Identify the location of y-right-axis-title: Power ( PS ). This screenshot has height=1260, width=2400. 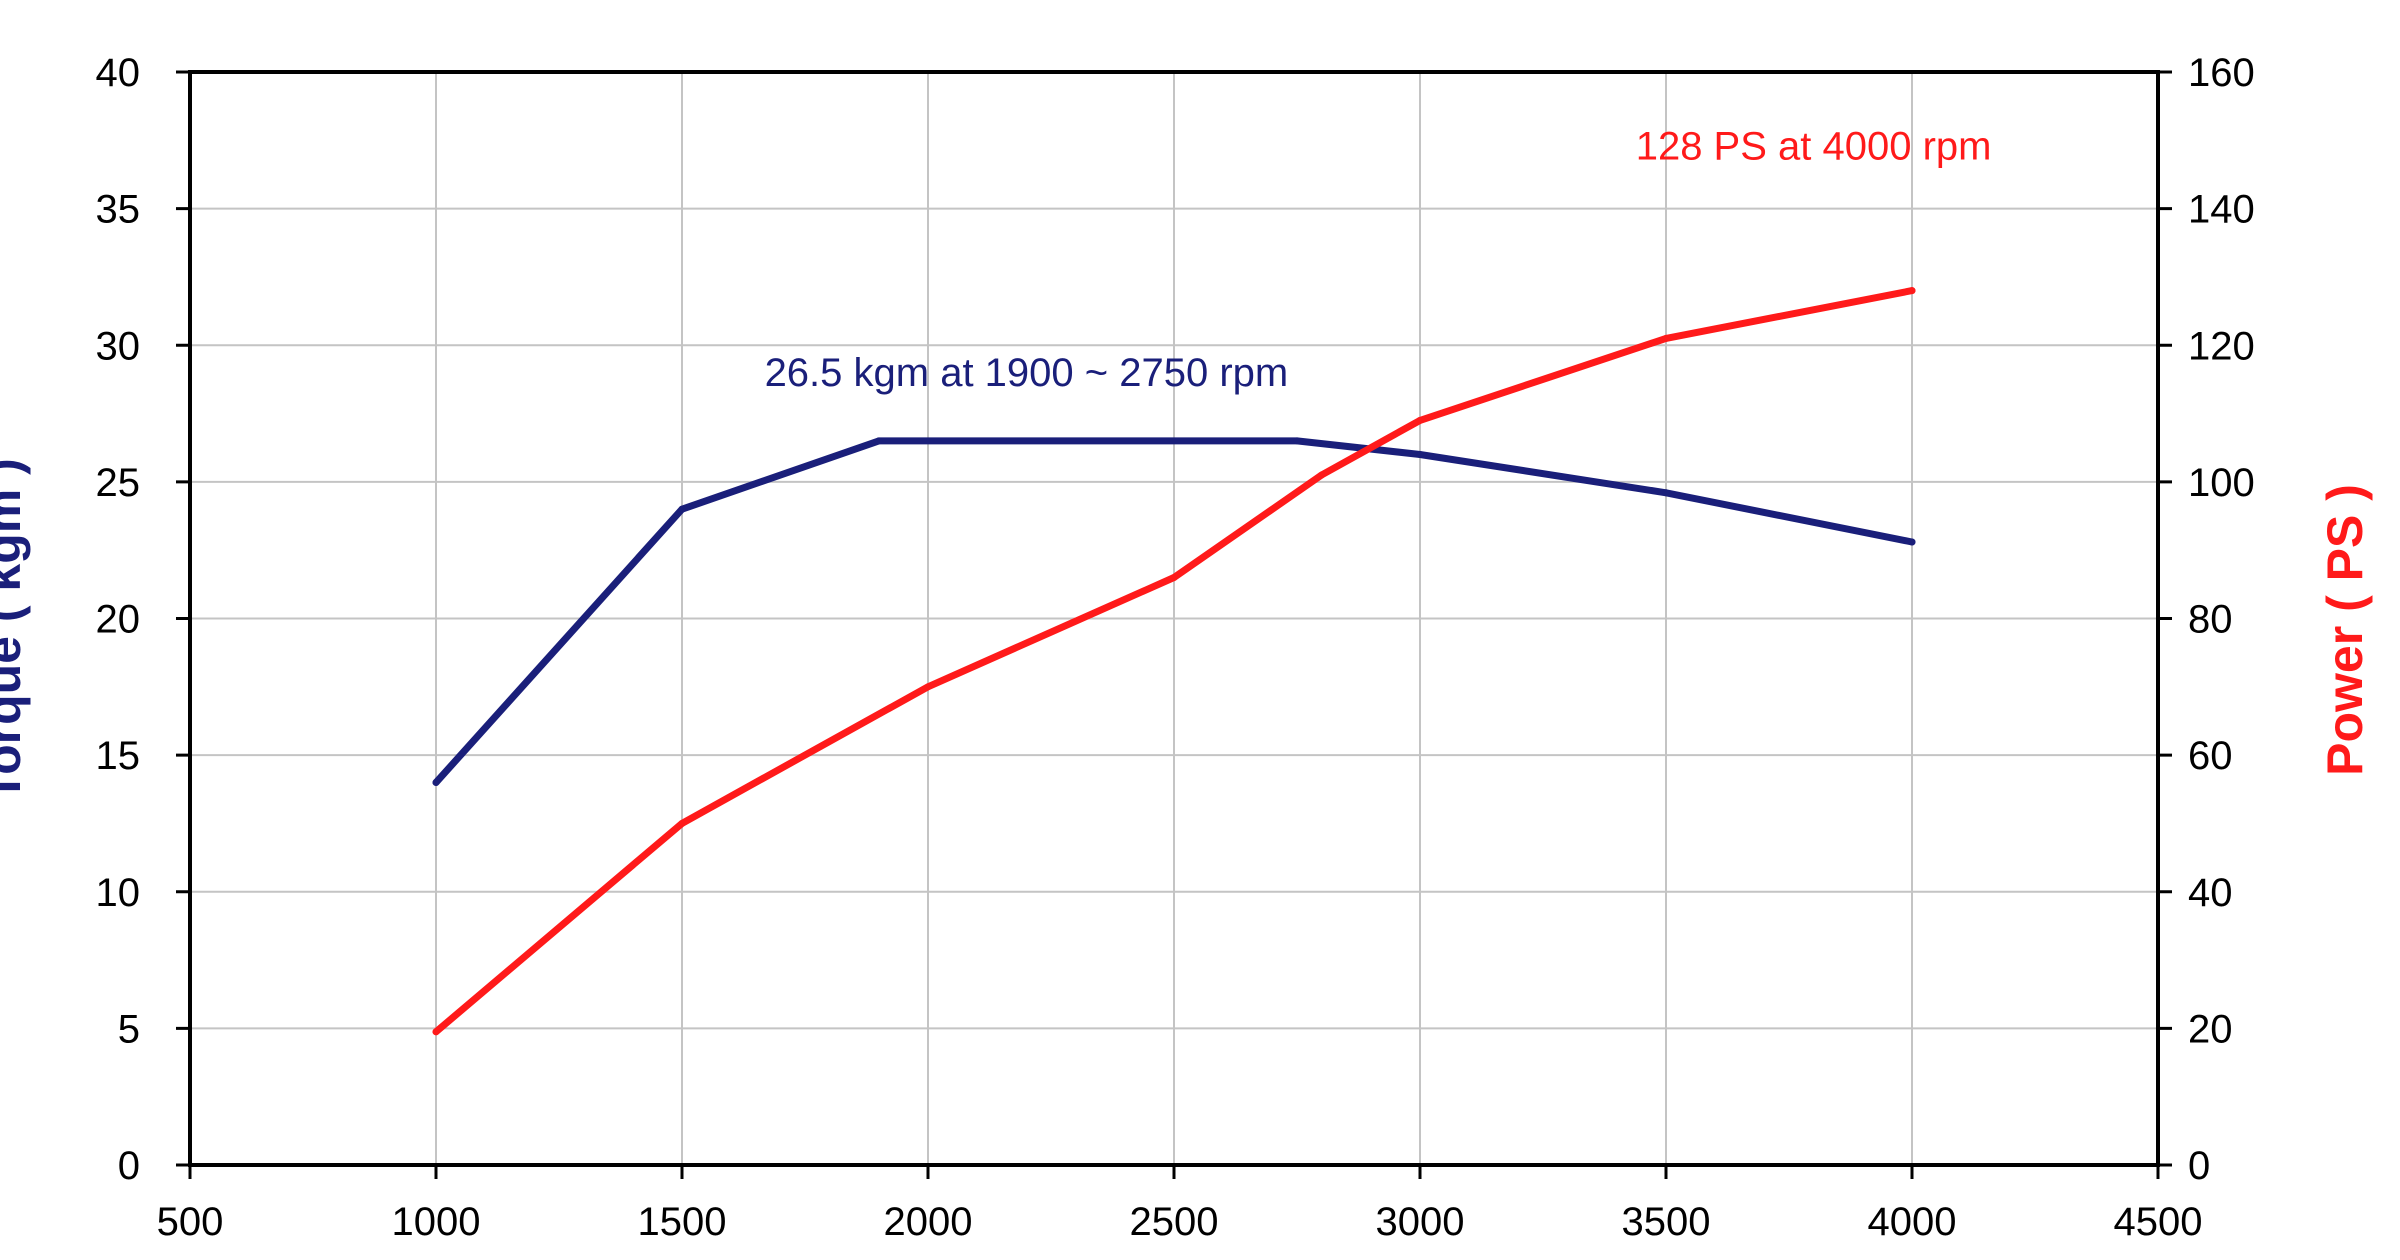
(2345, 630).